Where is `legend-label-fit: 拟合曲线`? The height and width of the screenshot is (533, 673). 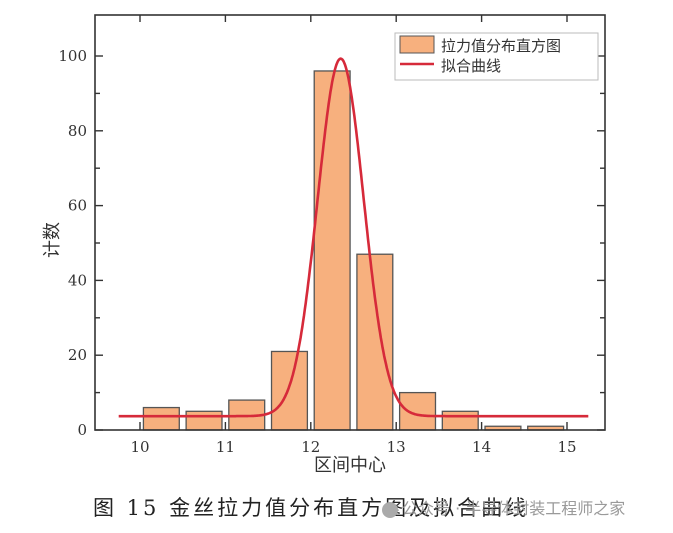 legend-label-fit: 拟合曲线 is located at coordinates (471, 66).